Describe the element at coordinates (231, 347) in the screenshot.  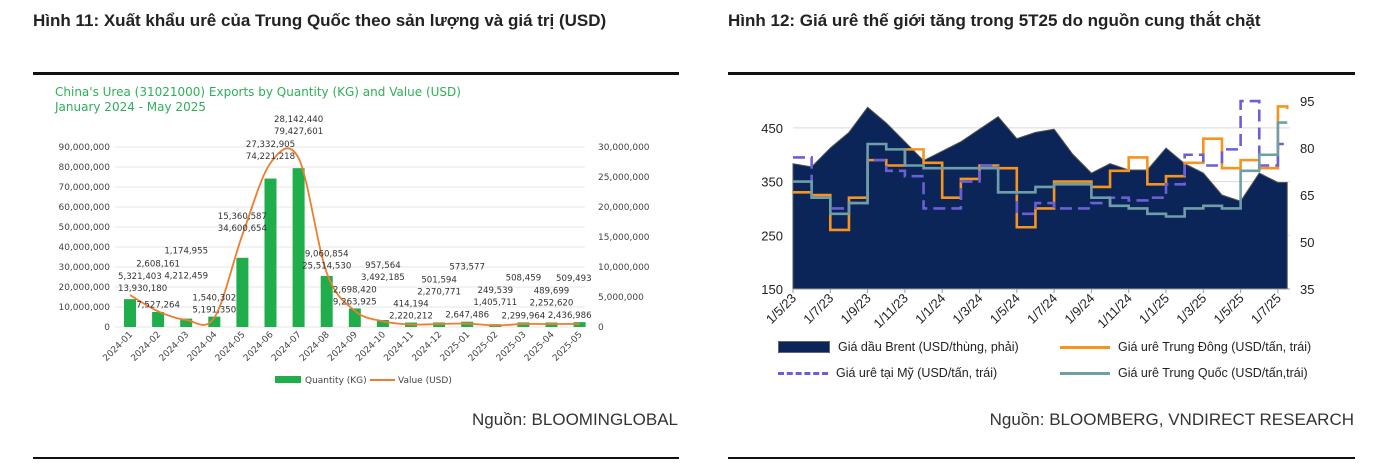
I see `x-tick-label: 2024-05` at that location.